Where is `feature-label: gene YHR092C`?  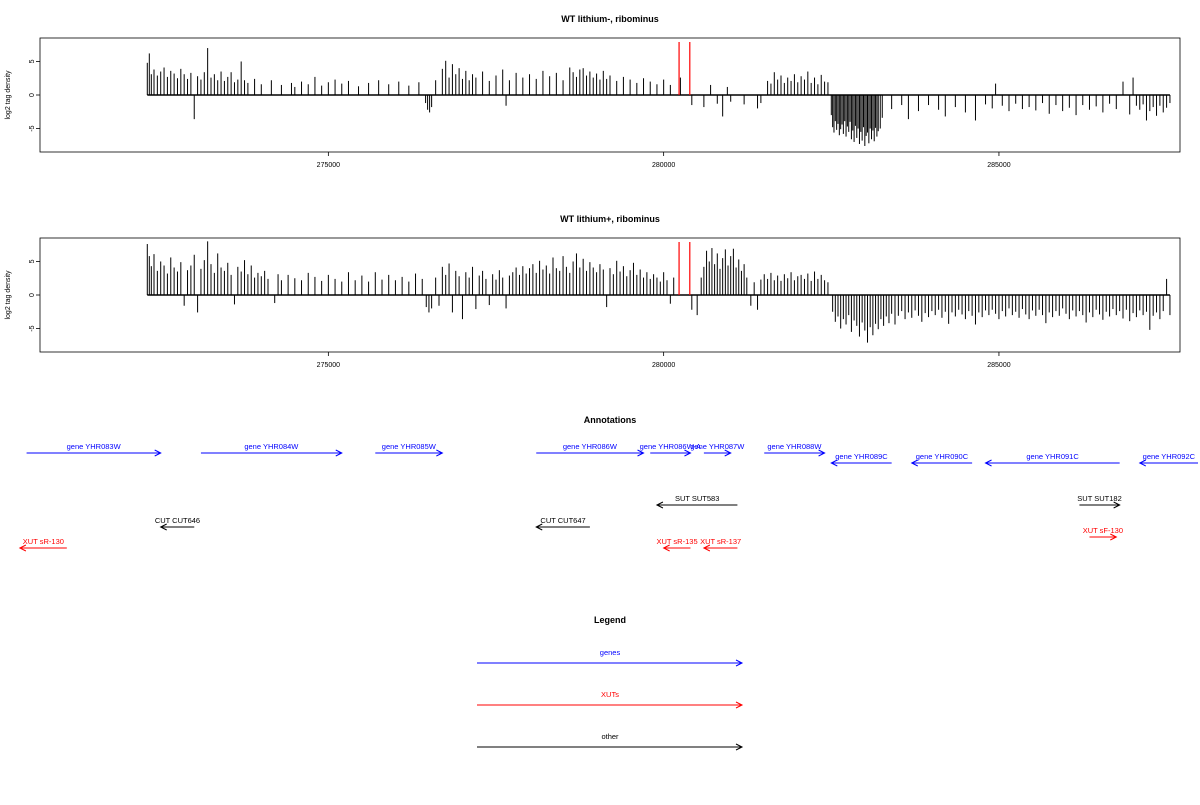
feature-label: gene YHR092C is located at coordinates (1169, 456).